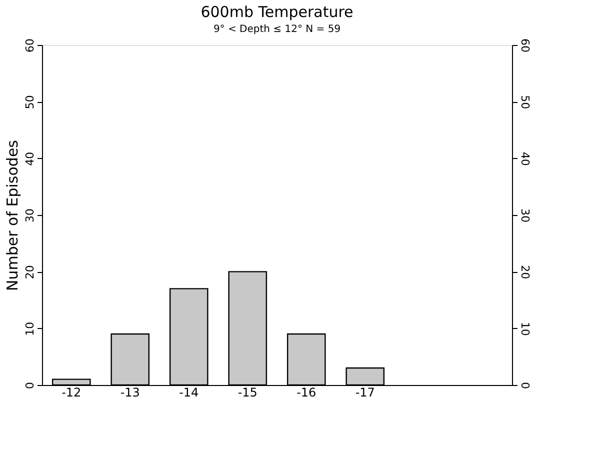 This screenshot has height=466, width=599. I want to click on y-tick-label: 50, so click(30, 102).